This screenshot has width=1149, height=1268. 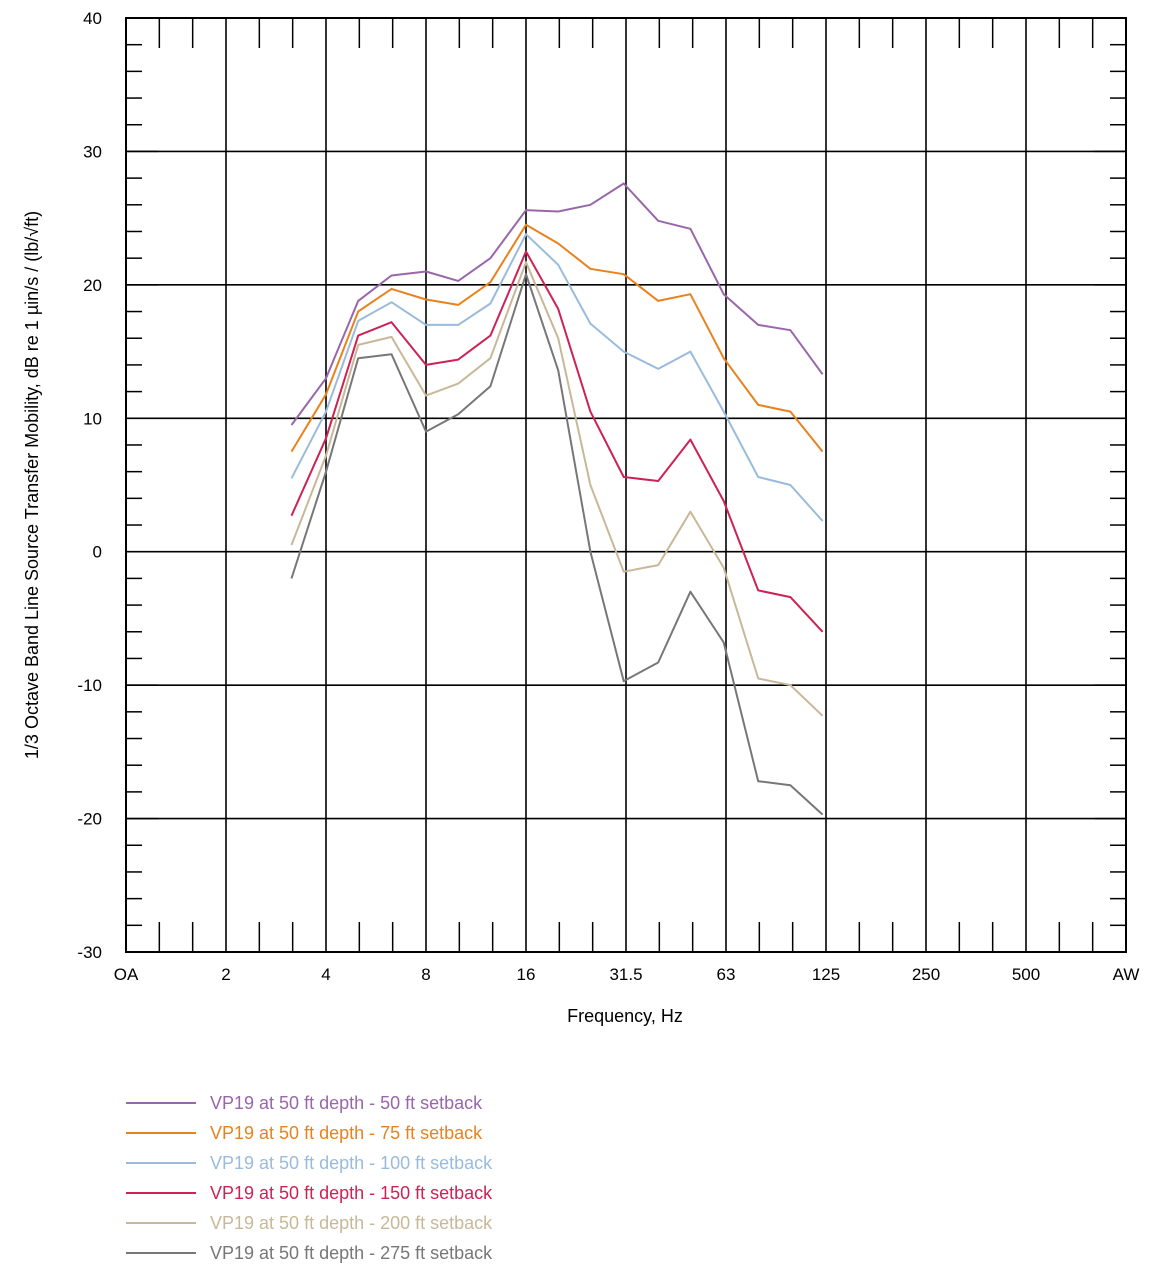 I want to click on y-tick-label: 20, so click(x=92, y=285).